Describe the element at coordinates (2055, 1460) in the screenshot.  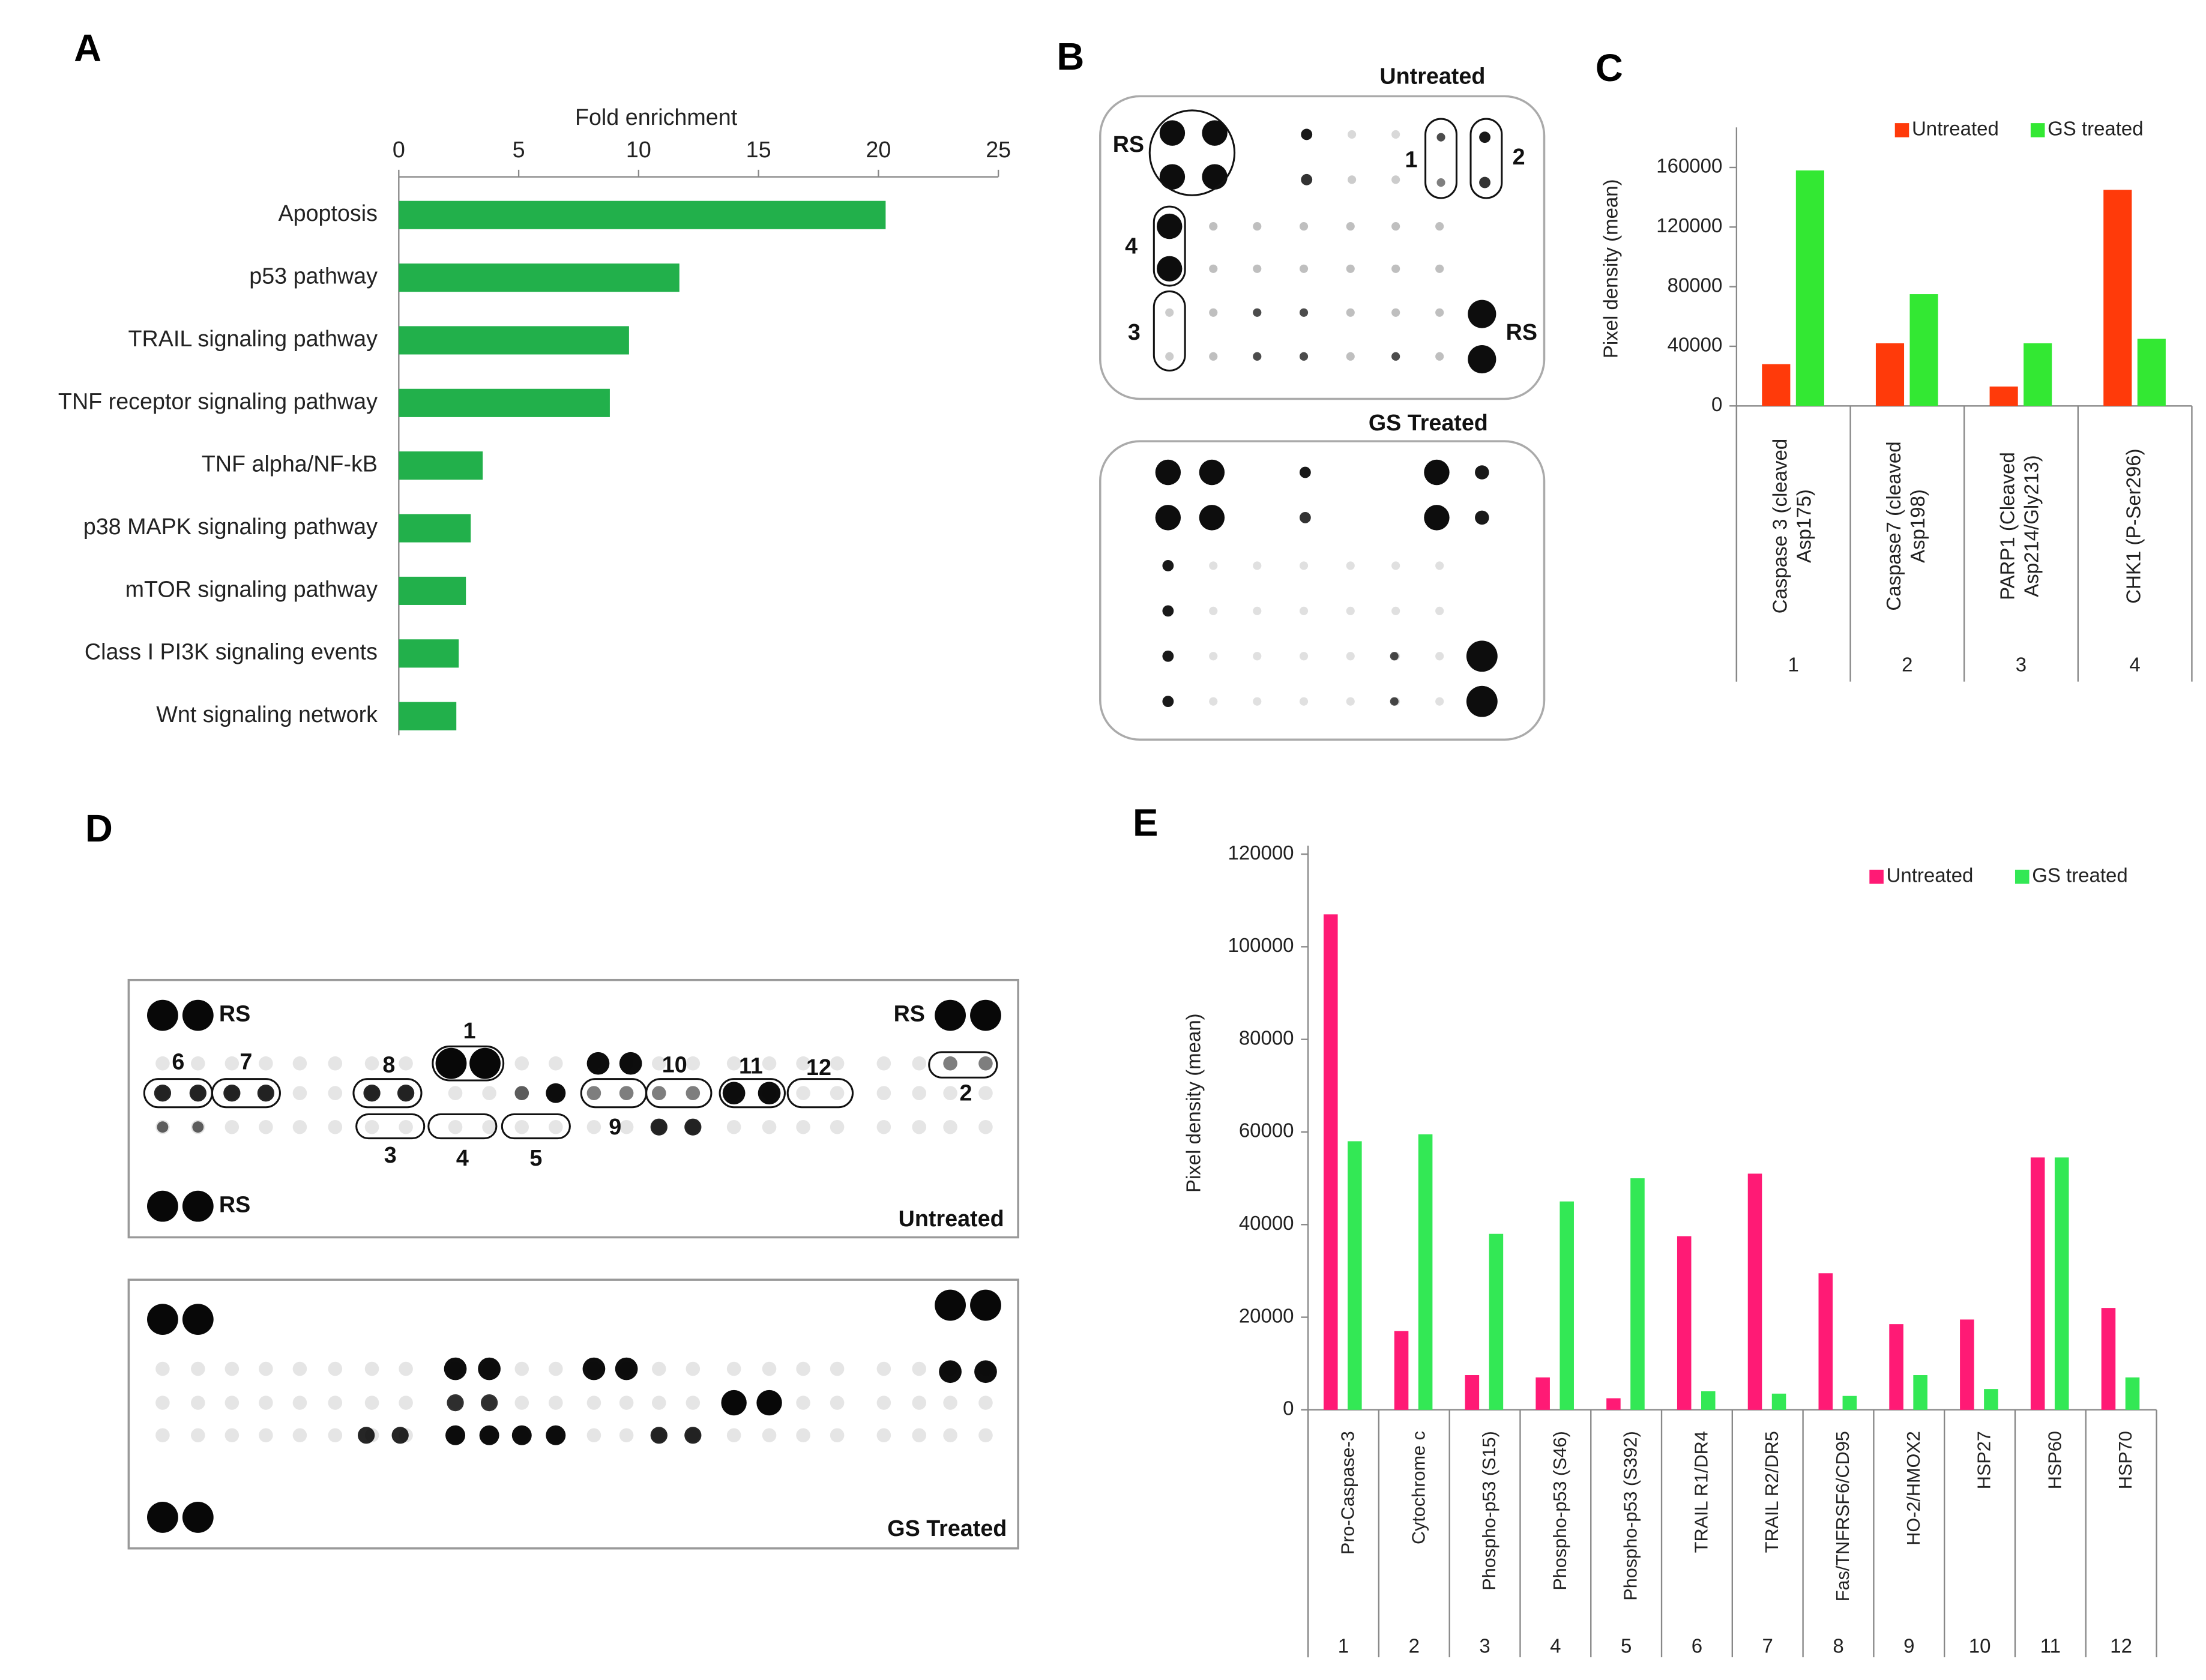
I see `category-name: HSP60` at that location.